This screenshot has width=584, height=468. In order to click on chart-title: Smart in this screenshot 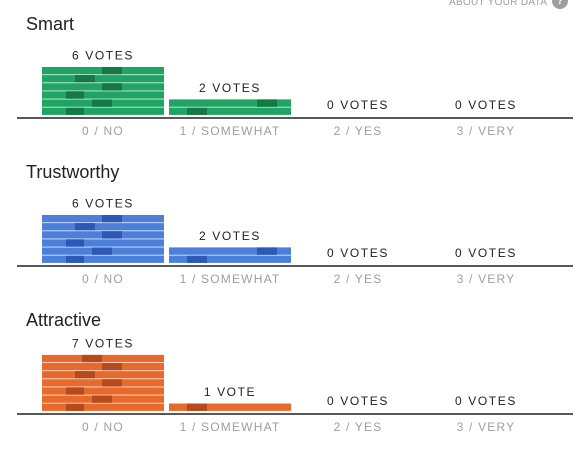, I will do `click(50, 24)`.